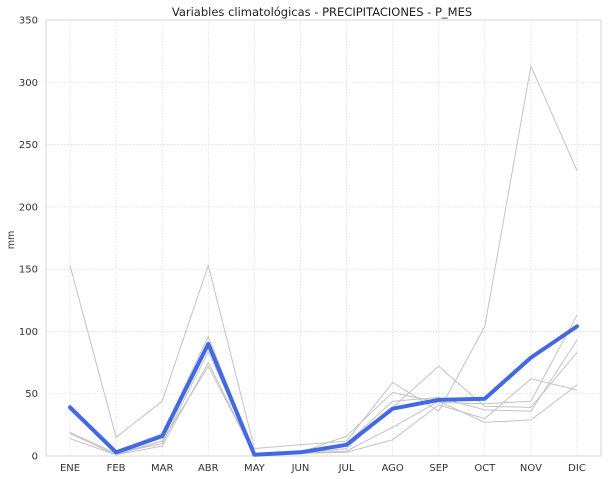  Describe the element at coordinates (28, 145) in the screenshot. I see `y-tick-label: 250` at that location.